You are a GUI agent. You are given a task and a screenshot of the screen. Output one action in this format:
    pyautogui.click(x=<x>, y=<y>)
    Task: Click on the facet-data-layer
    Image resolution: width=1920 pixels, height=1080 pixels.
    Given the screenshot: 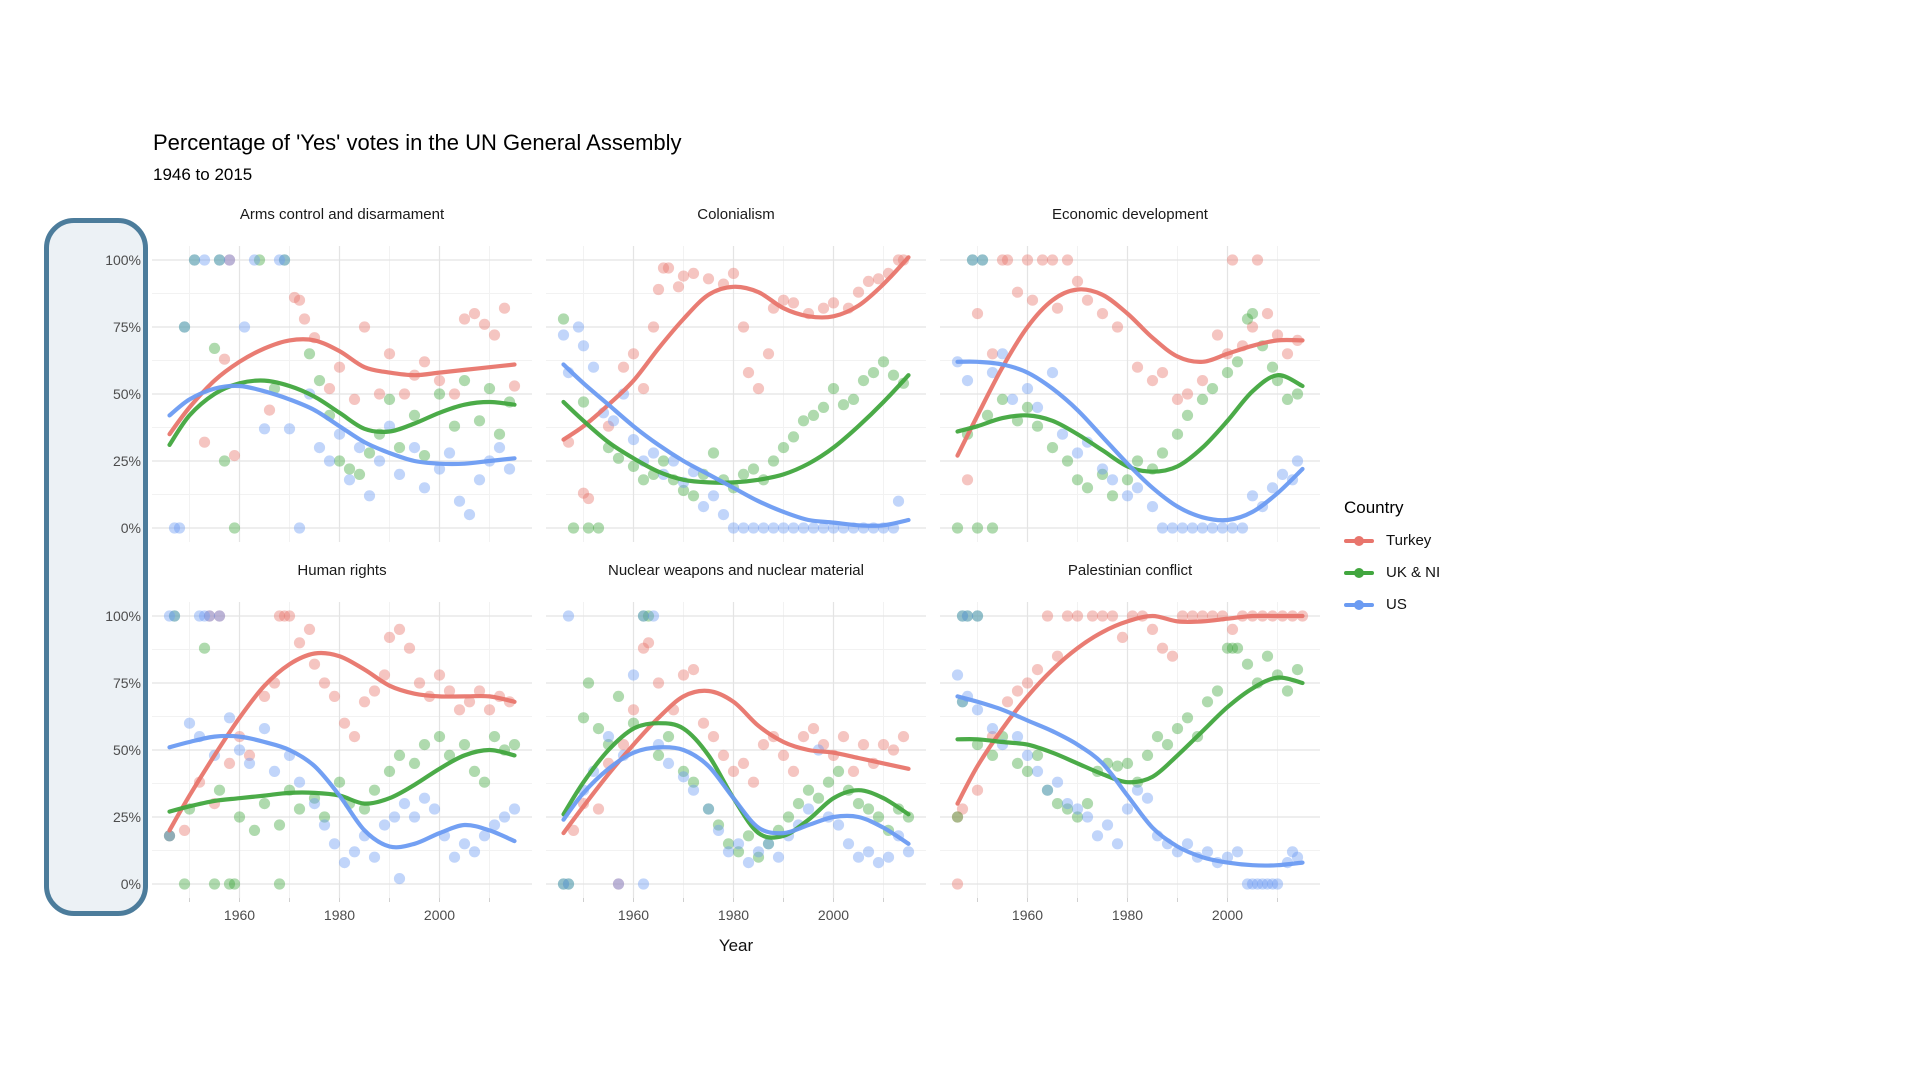 What is the action you would take?
    pyautogui.click(x=1128, y=394)
    